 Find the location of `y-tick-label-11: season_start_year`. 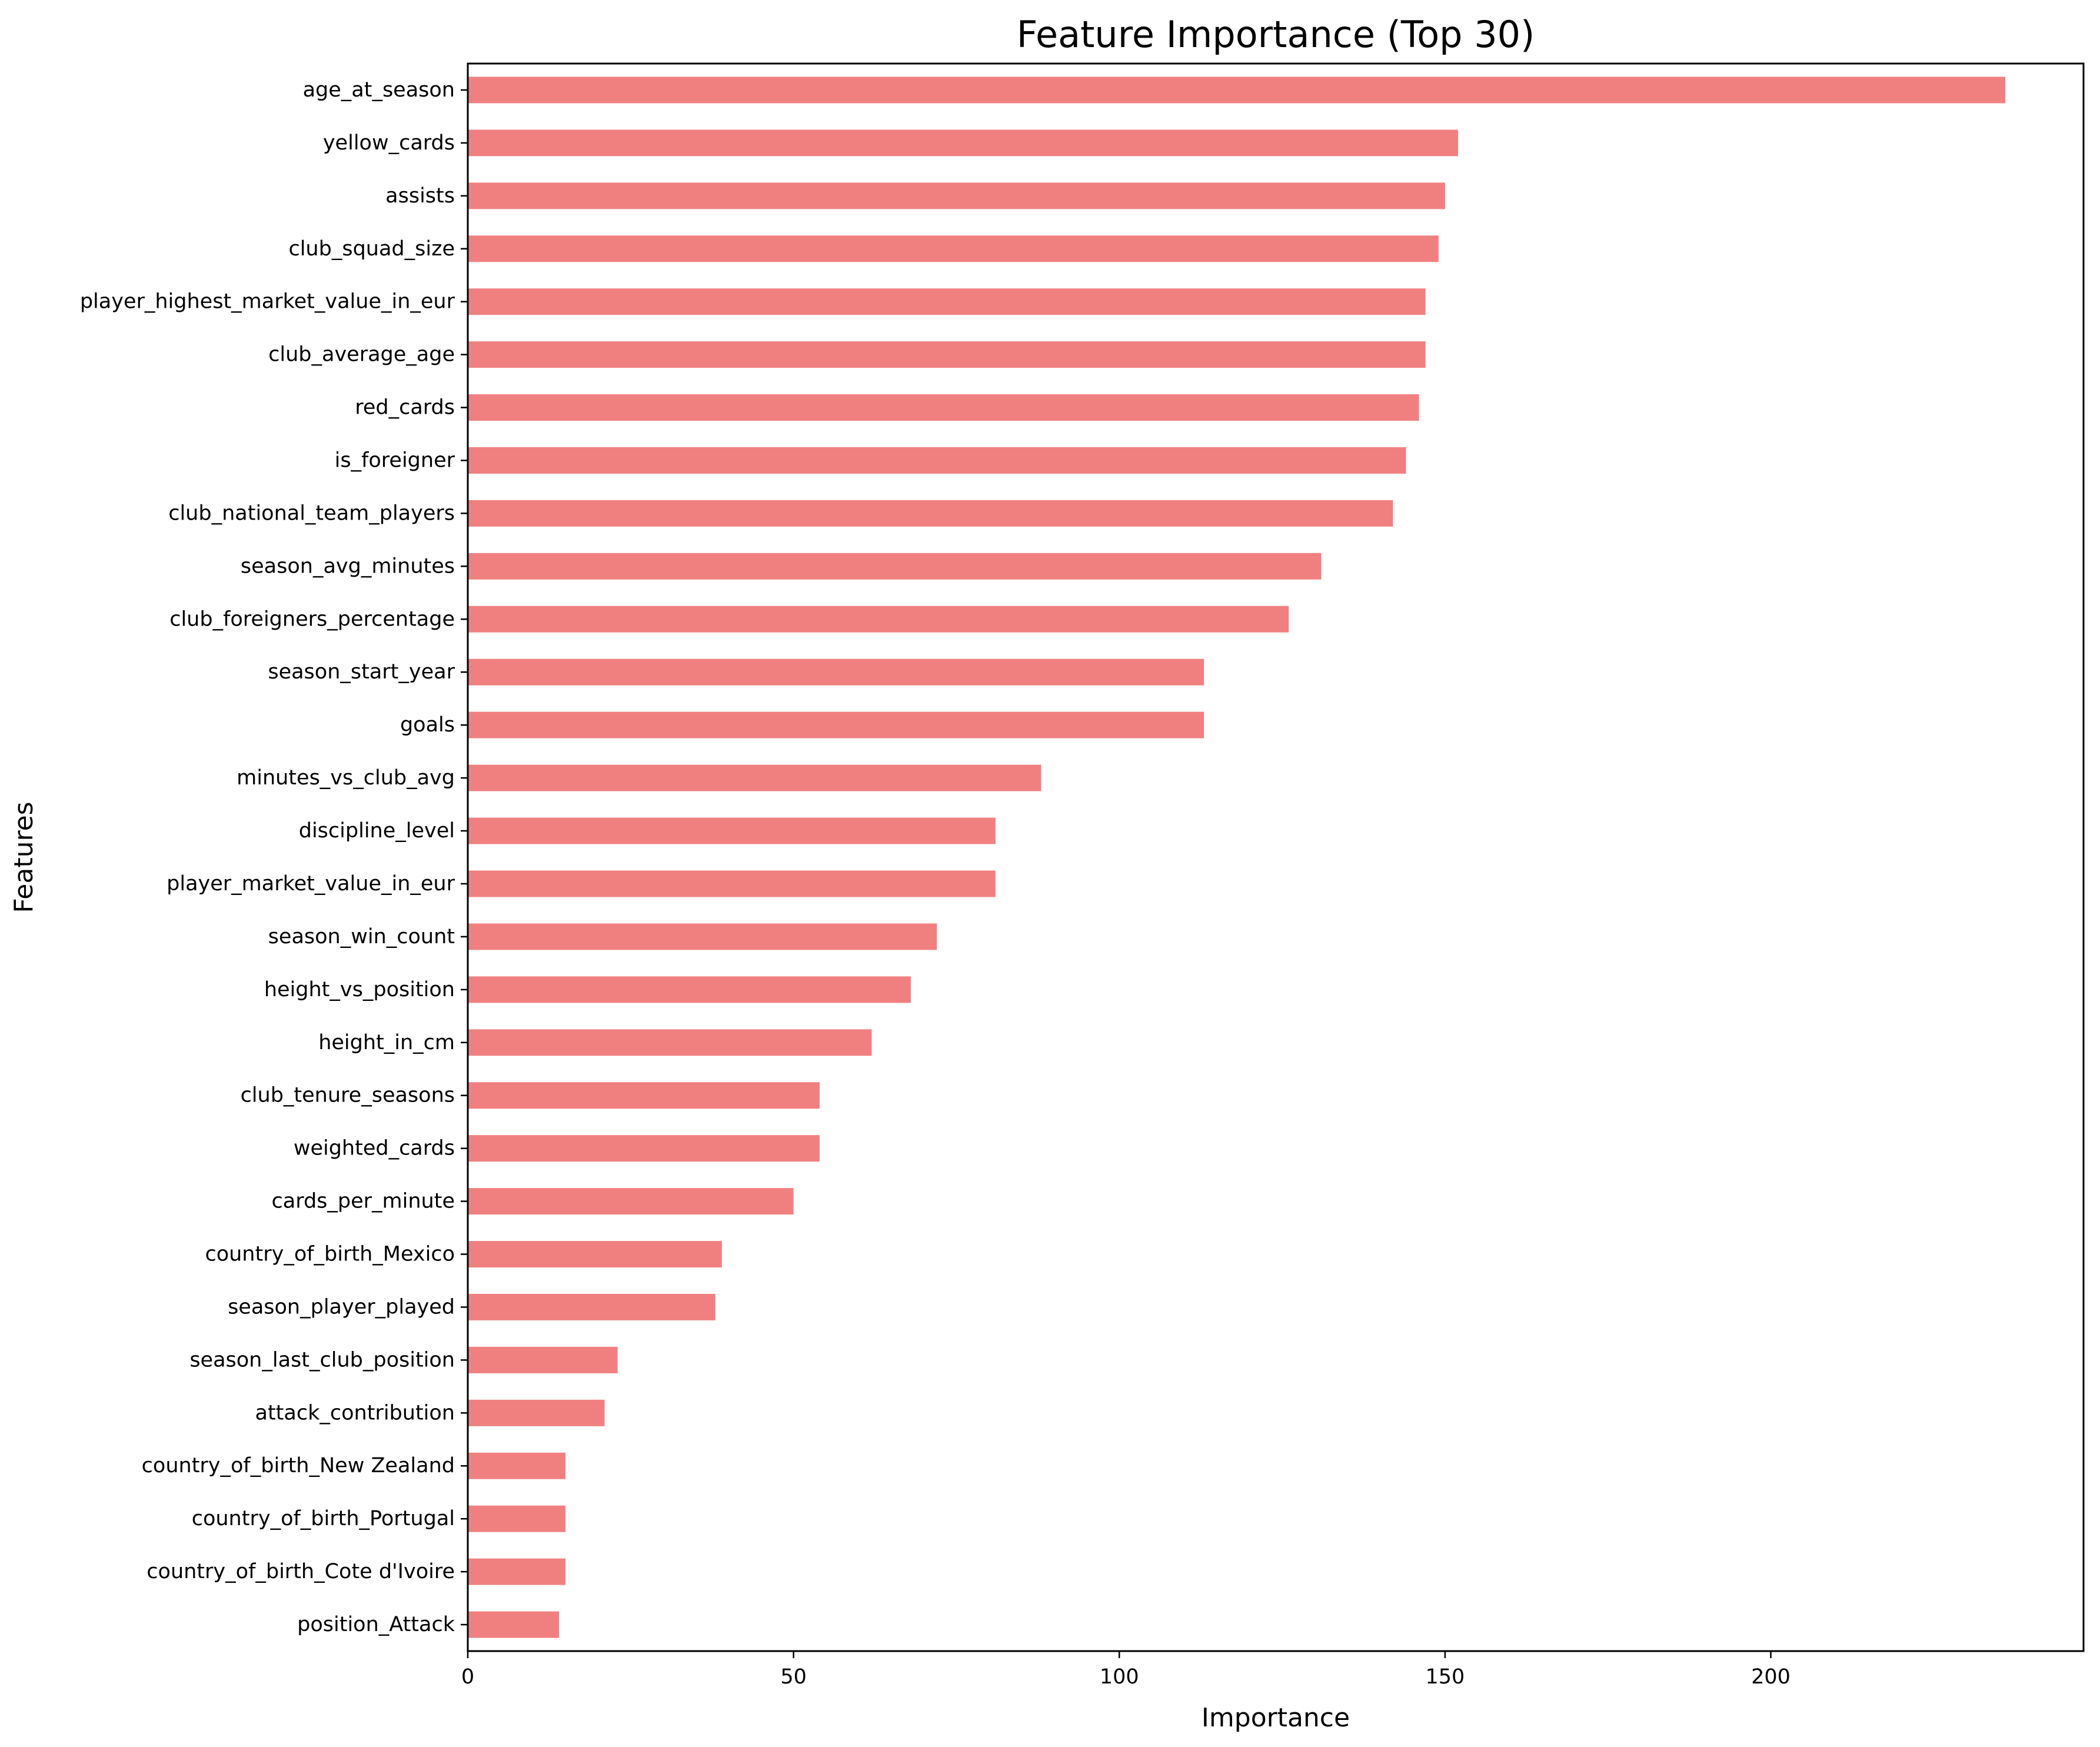

y-tick-label-11: season_start_year is located at coordinates (361, 672).